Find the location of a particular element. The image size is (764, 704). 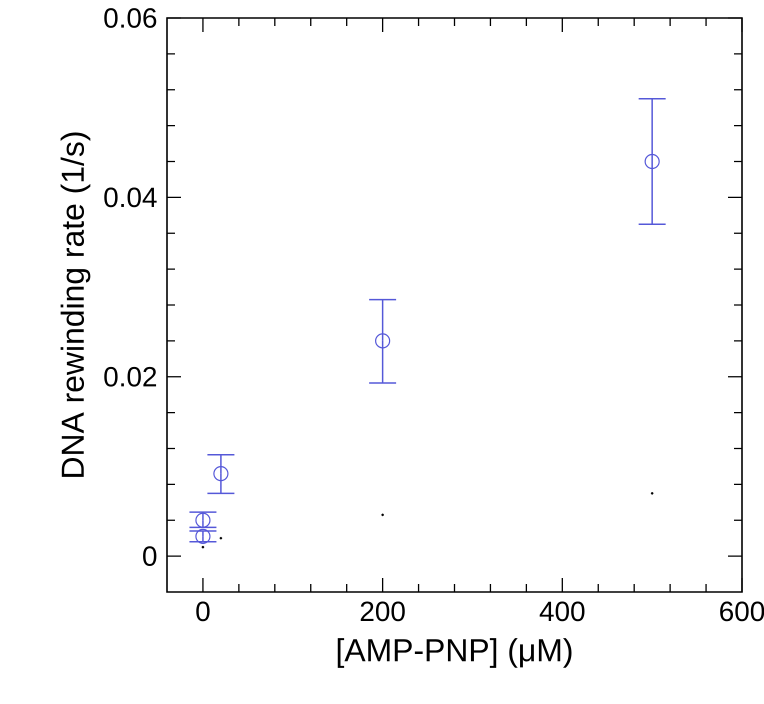

x-tick-label: 400 is located at coordinates (562, 612).